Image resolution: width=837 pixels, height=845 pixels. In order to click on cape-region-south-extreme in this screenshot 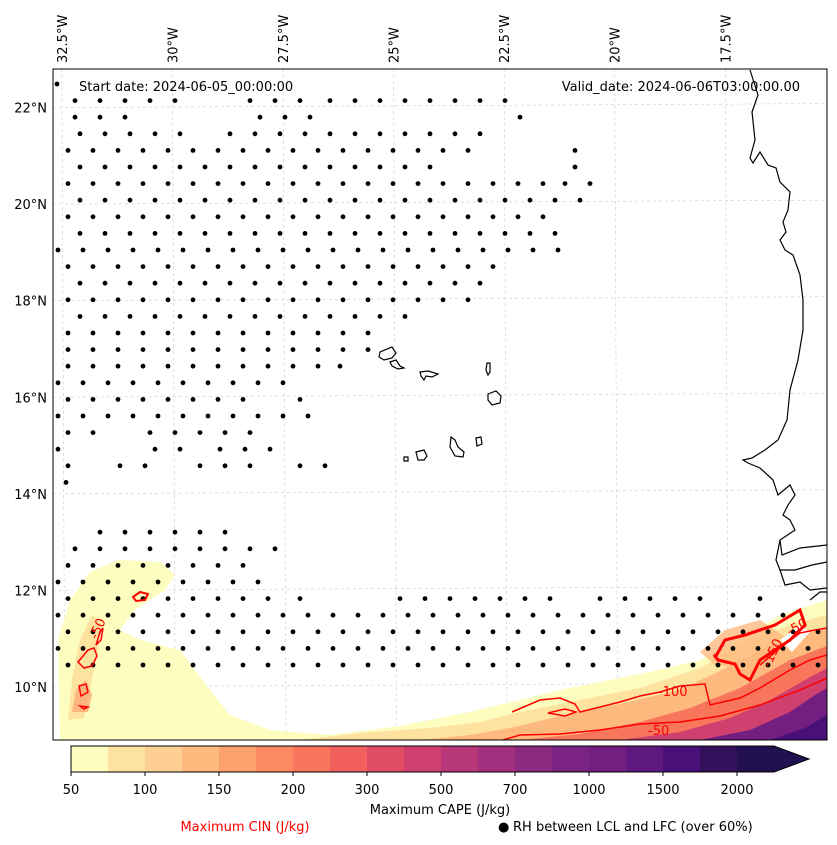, I will do `click(798, 727)`.